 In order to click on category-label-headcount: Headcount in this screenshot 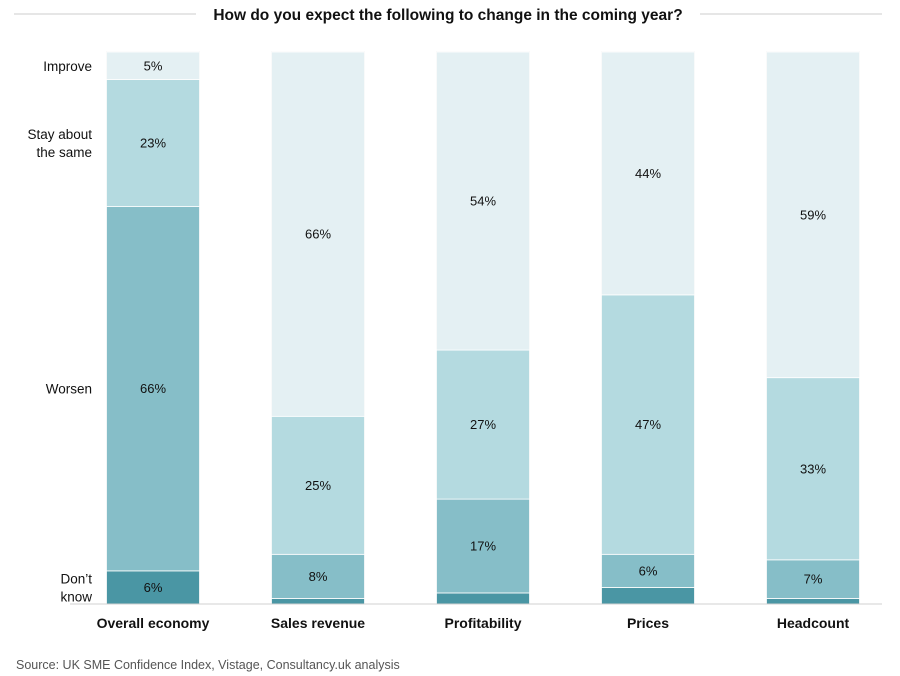, I will do `click(813, 623)`.